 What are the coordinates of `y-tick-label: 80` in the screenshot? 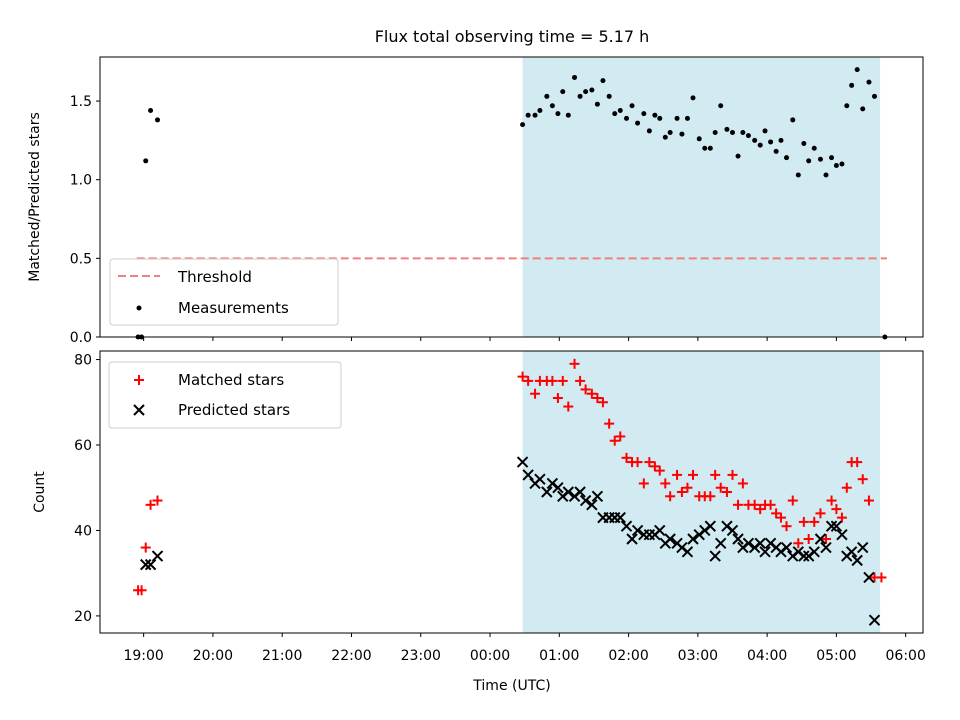 It's located at (83, 361).